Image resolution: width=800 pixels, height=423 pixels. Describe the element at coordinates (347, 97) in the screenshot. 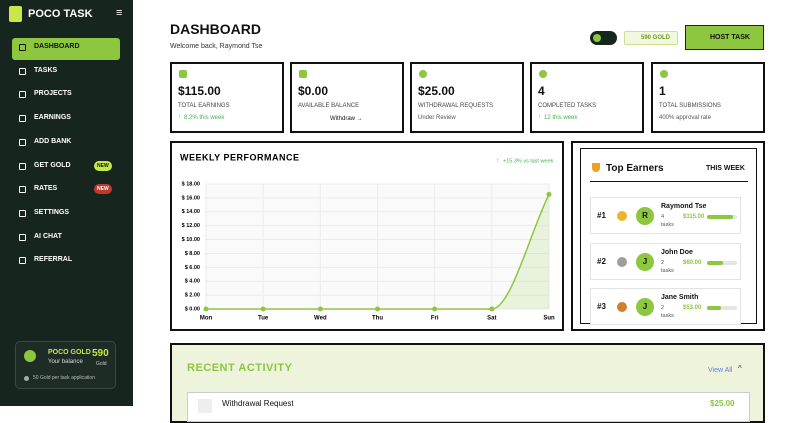

I see `stat-card: $0.00 AVAILABLE BALANCE Withdraw →` at that location.